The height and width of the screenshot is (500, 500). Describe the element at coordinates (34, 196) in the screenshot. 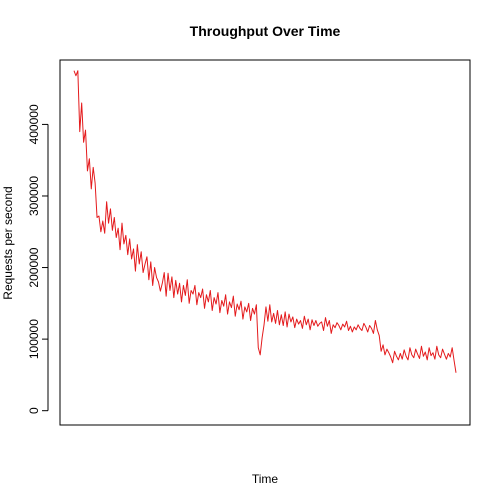

I see `y-tick-label: 300000` at that location.